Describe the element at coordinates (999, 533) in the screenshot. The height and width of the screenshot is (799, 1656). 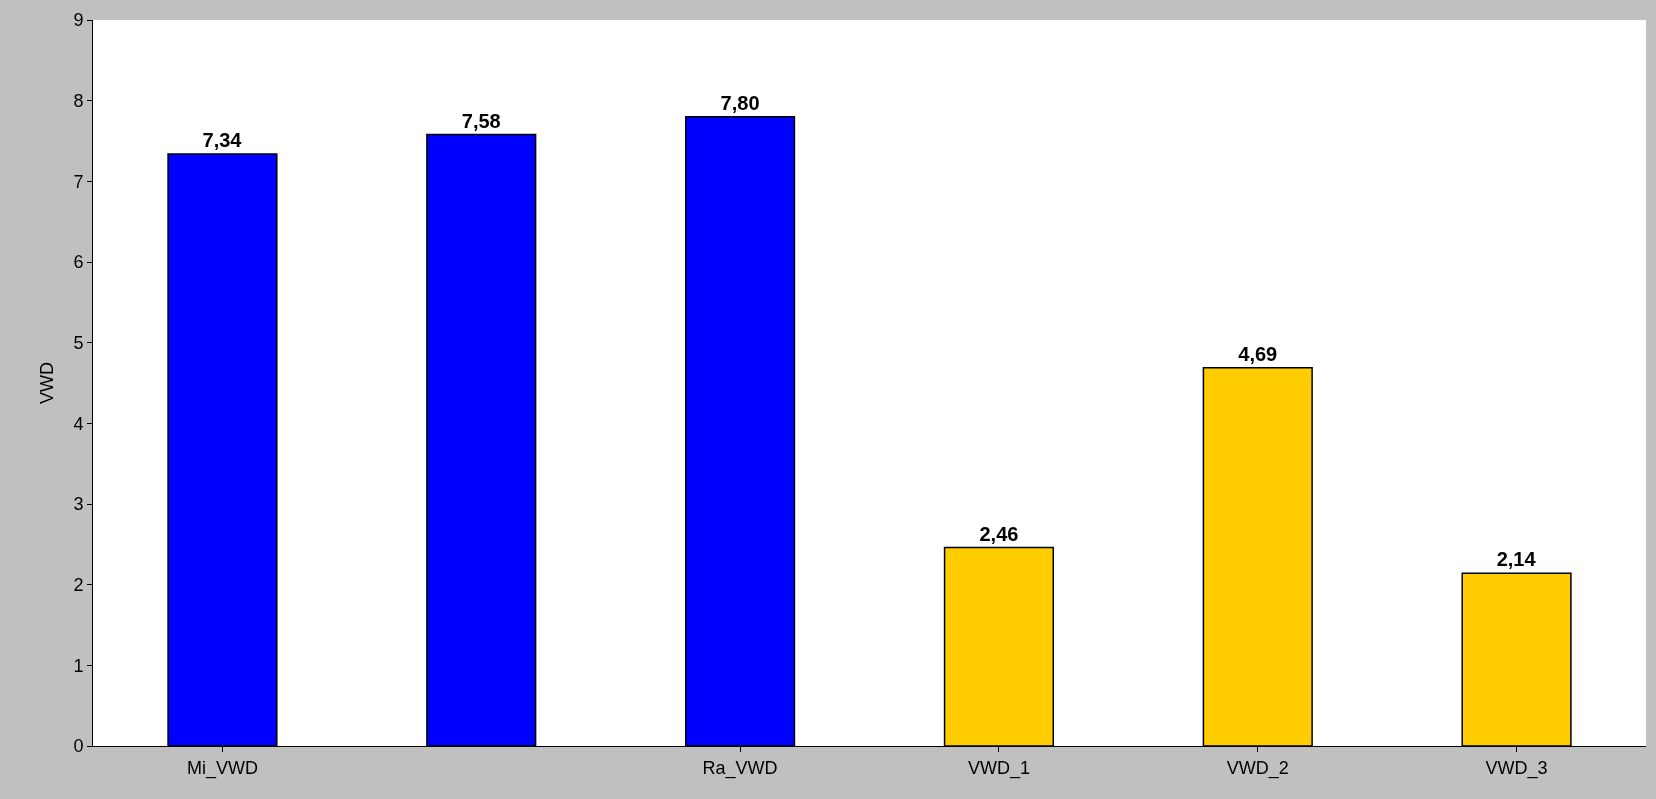
I see `data-label: 2,46` at that location.